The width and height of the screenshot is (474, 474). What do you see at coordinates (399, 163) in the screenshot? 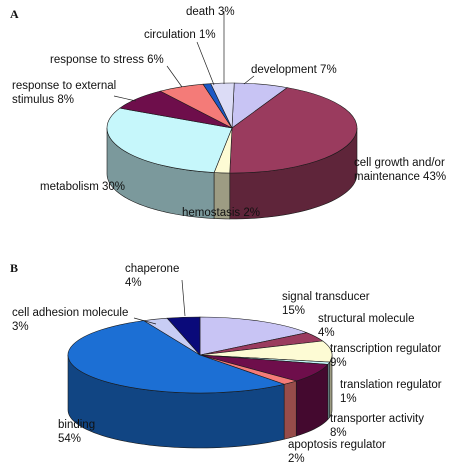
I see `pie-a-label-text: cell growth and/or` at bounding box center [399, 163].